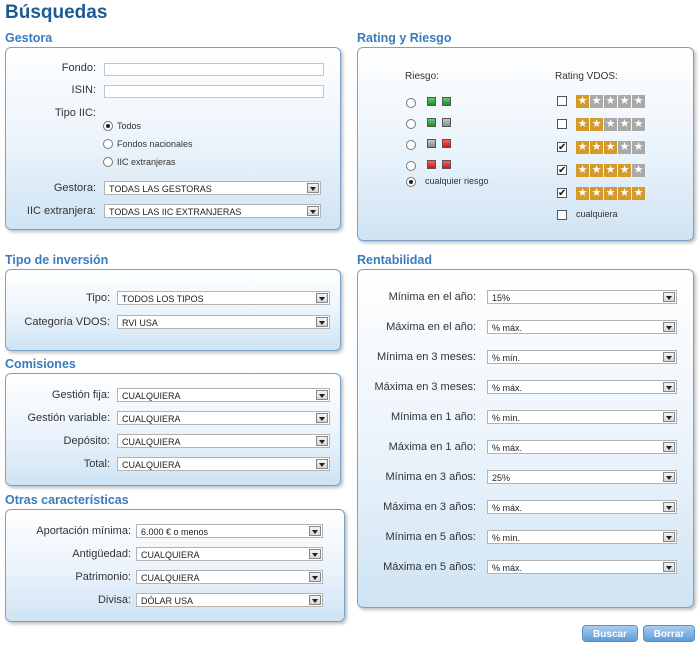  I want to click on riesgo-any-label: cualquier riesgo, so click(457, 181).